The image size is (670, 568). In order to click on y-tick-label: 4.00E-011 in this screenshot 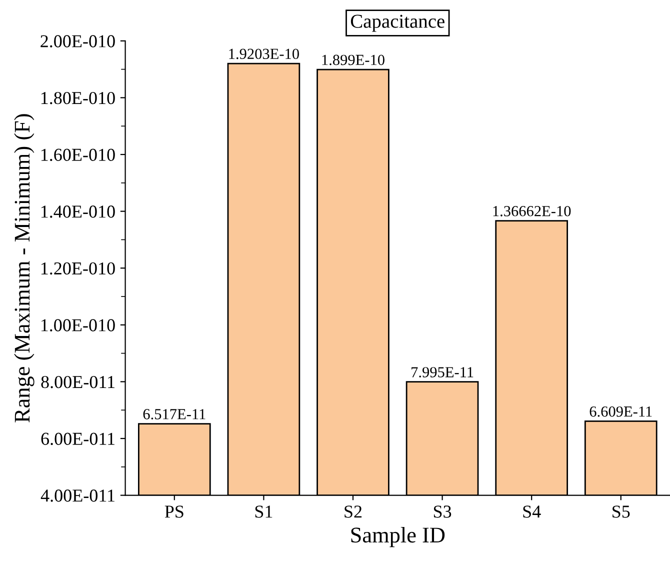, I will do `click(77, 496)`.